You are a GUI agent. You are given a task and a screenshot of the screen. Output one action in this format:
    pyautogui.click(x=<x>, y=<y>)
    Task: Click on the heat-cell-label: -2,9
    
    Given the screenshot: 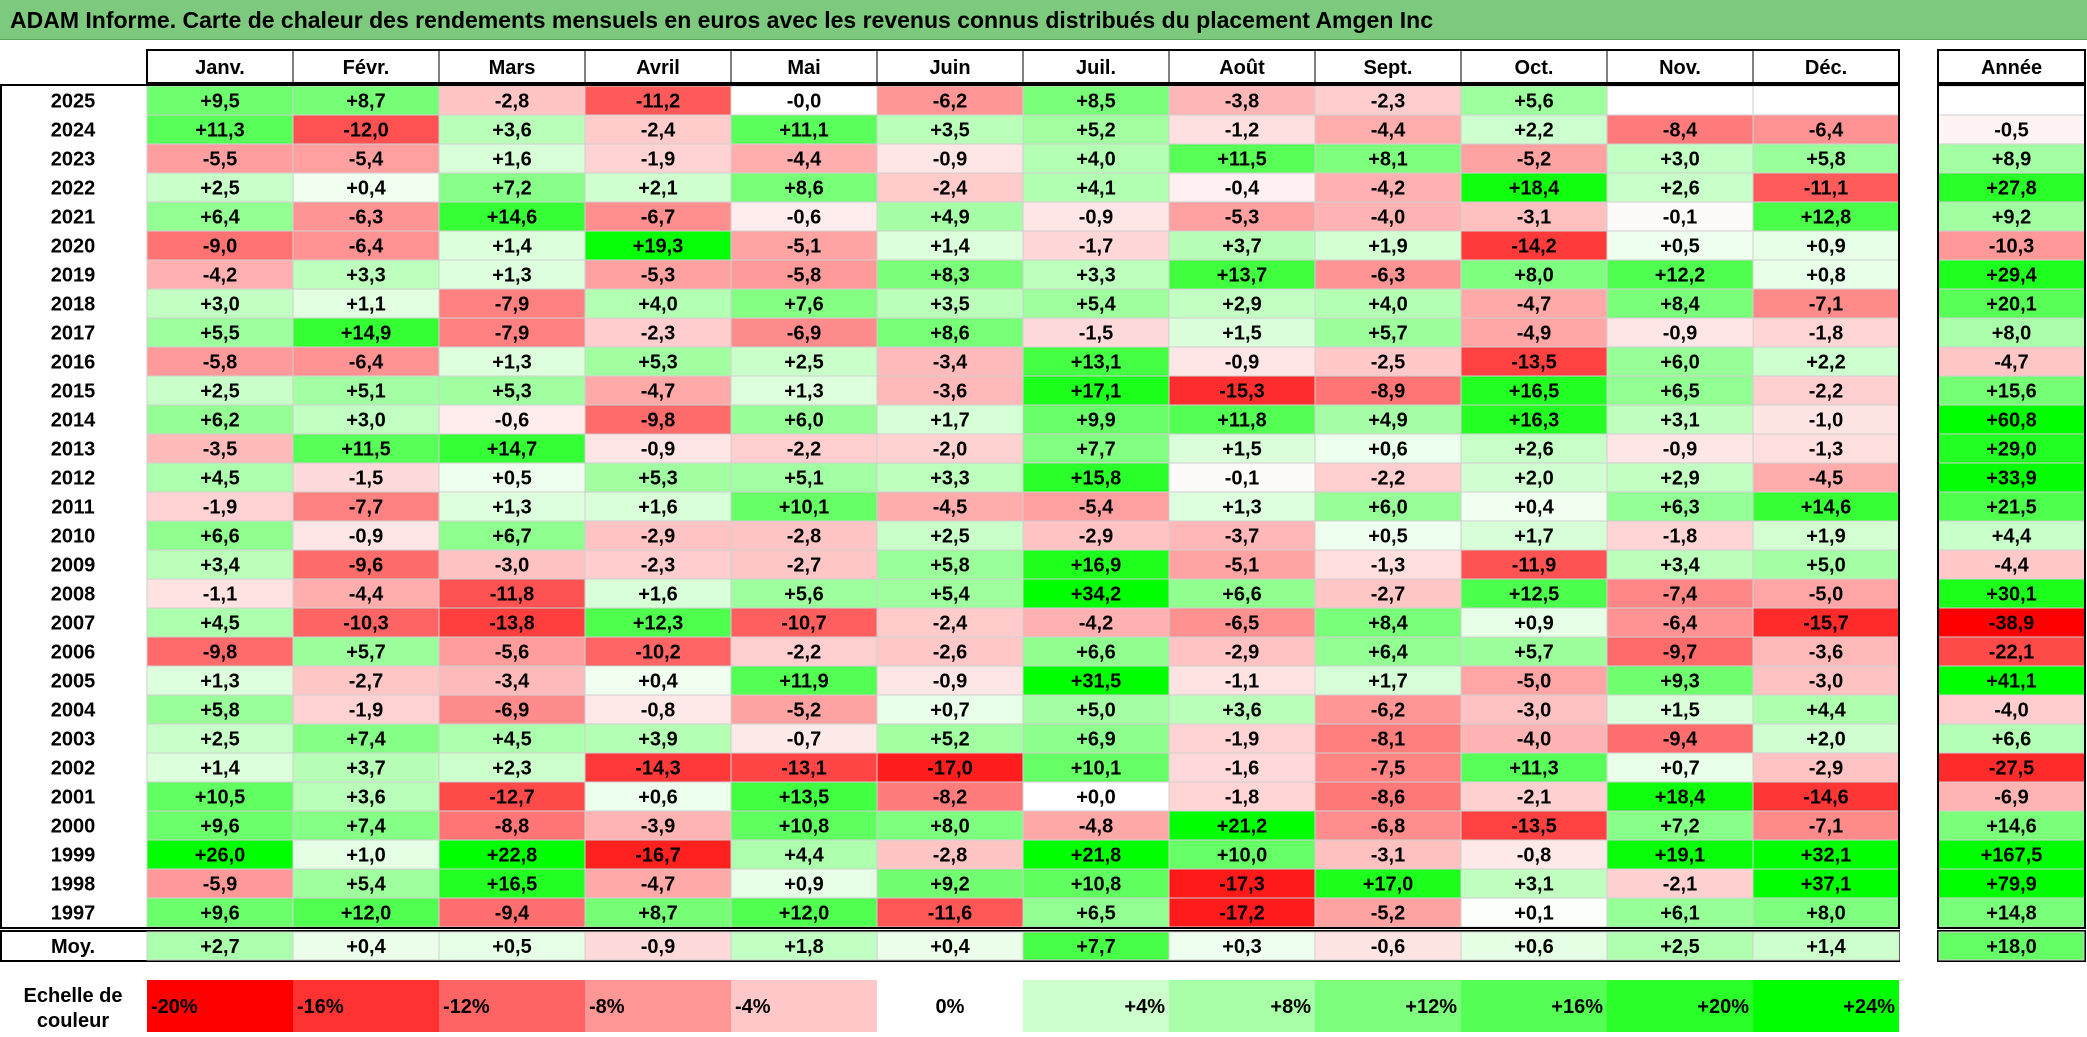 What is the action you would take?
    pyautogui.click(x=1826, y=769)
    